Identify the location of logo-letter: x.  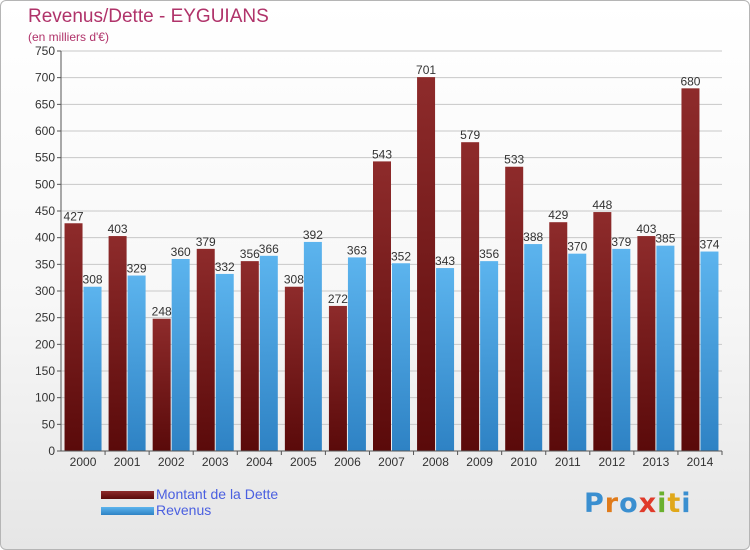
(648, 503).